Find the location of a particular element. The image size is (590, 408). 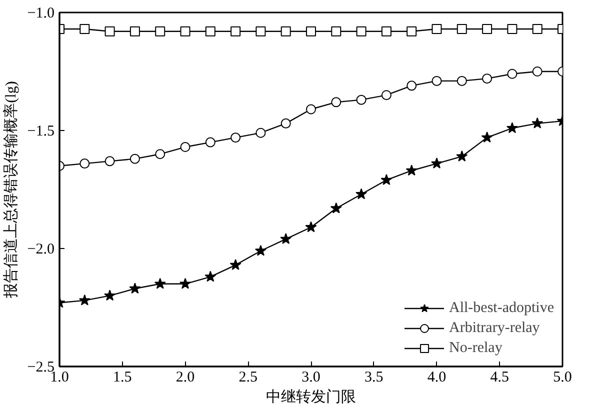

x-tick-label: 5.0 is located at coordinates (562, 378).